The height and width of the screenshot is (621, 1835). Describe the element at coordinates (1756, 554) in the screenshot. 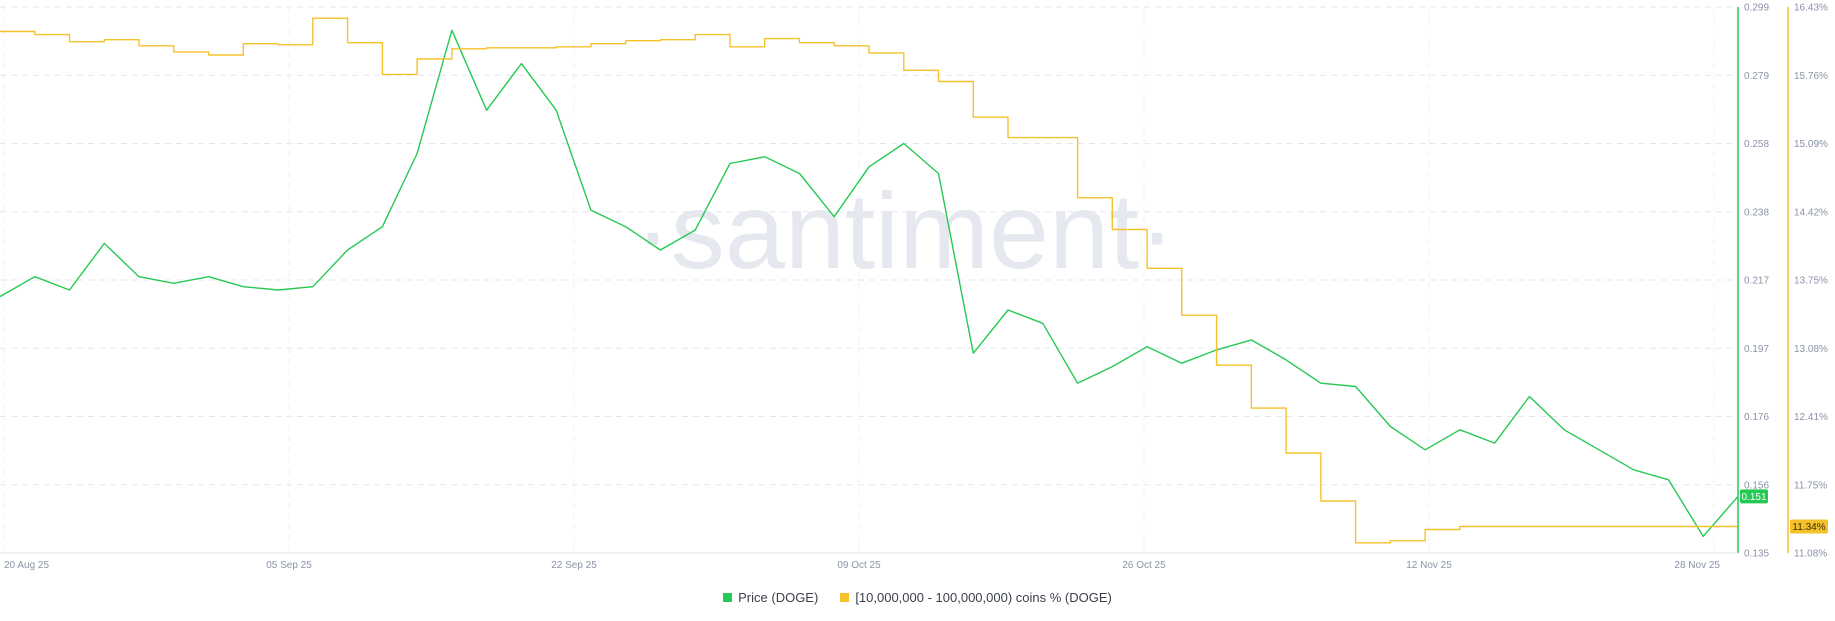

I see `left-tick-label: 0.135` at that location.